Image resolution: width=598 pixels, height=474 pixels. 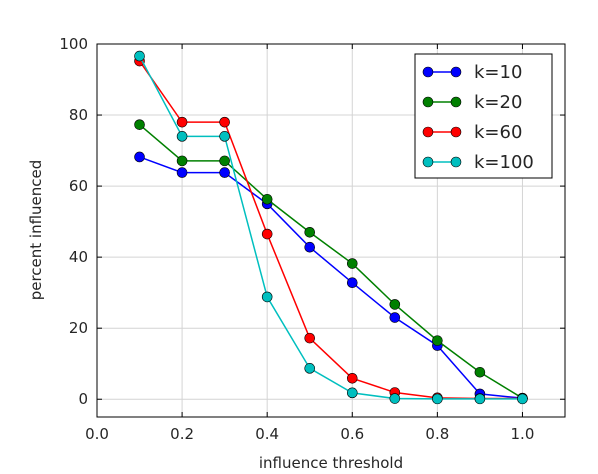 What do you see at coordinates (78, 186) in the screenshot?
I see `y-tick-label: 60` at bounding box center [78, 186].